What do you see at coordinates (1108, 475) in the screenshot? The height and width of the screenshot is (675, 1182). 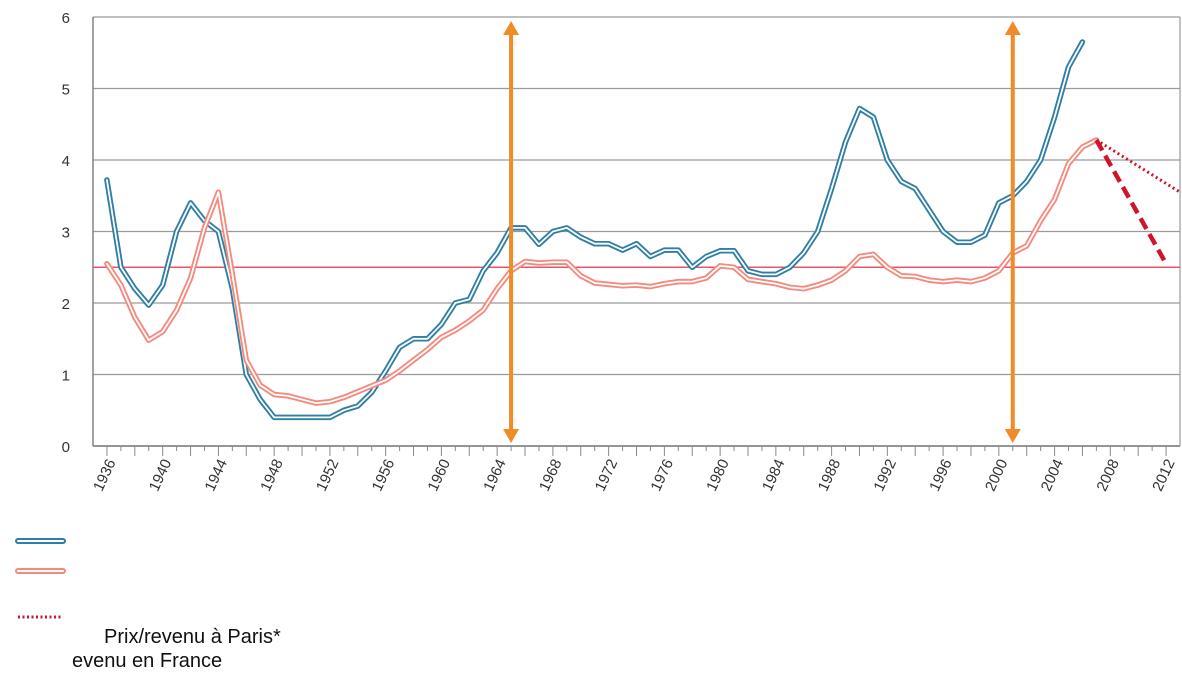 I see `x-tick-label: 2008` at bounding box center [1108, 475].